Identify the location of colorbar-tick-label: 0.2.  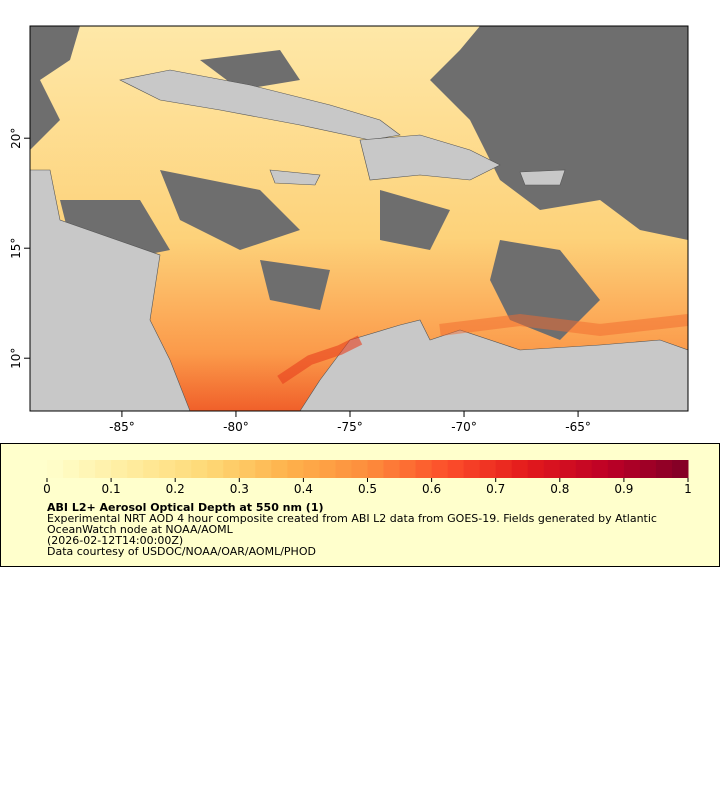
(175, 489).